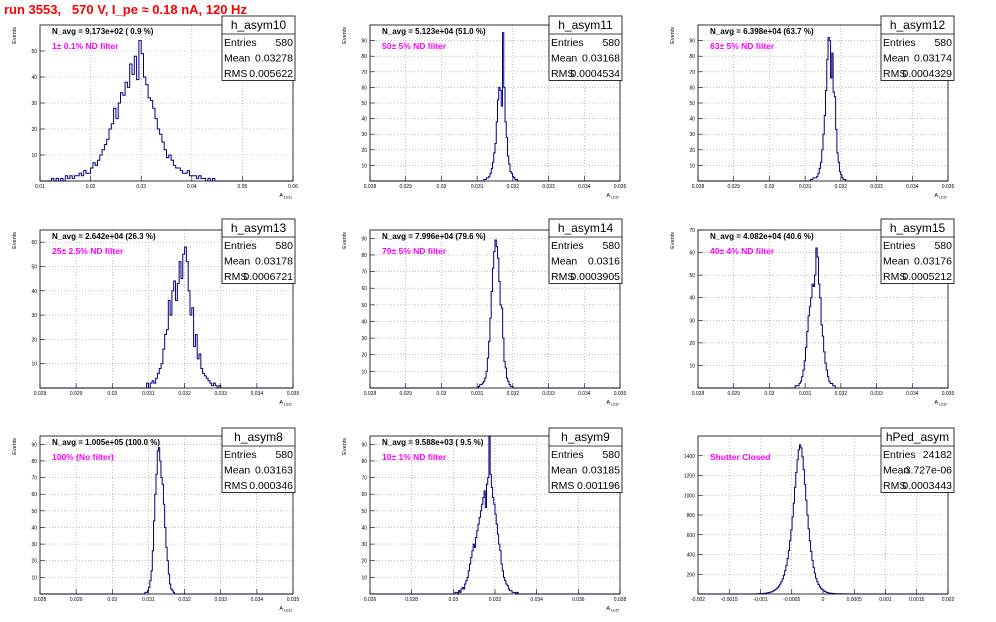 This screenshot has height=622, width=996. What do you see at coordinates (91, 187) in the screenshot?
I see `x-tick-label: 0.02` at bounding box center [91, 187].